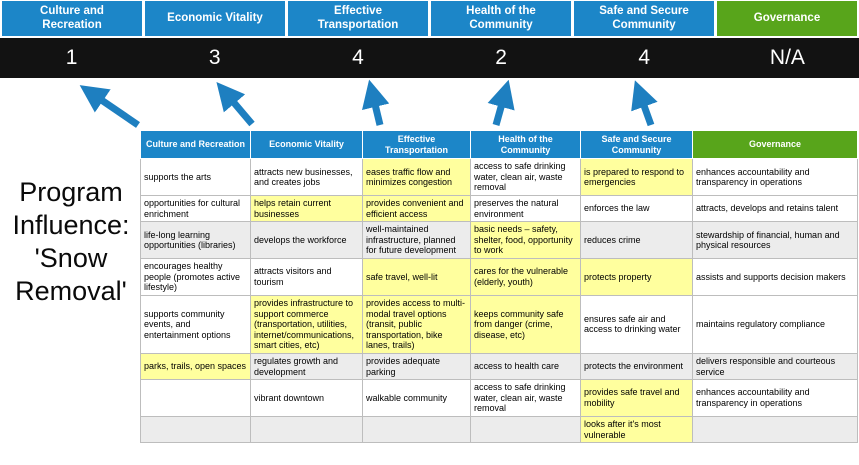 The width and height of the screenshot is (859, 465). Describe the element at coordinates (501, 57) in the screenshot. I see `score-value-health-community: 2` at that location.